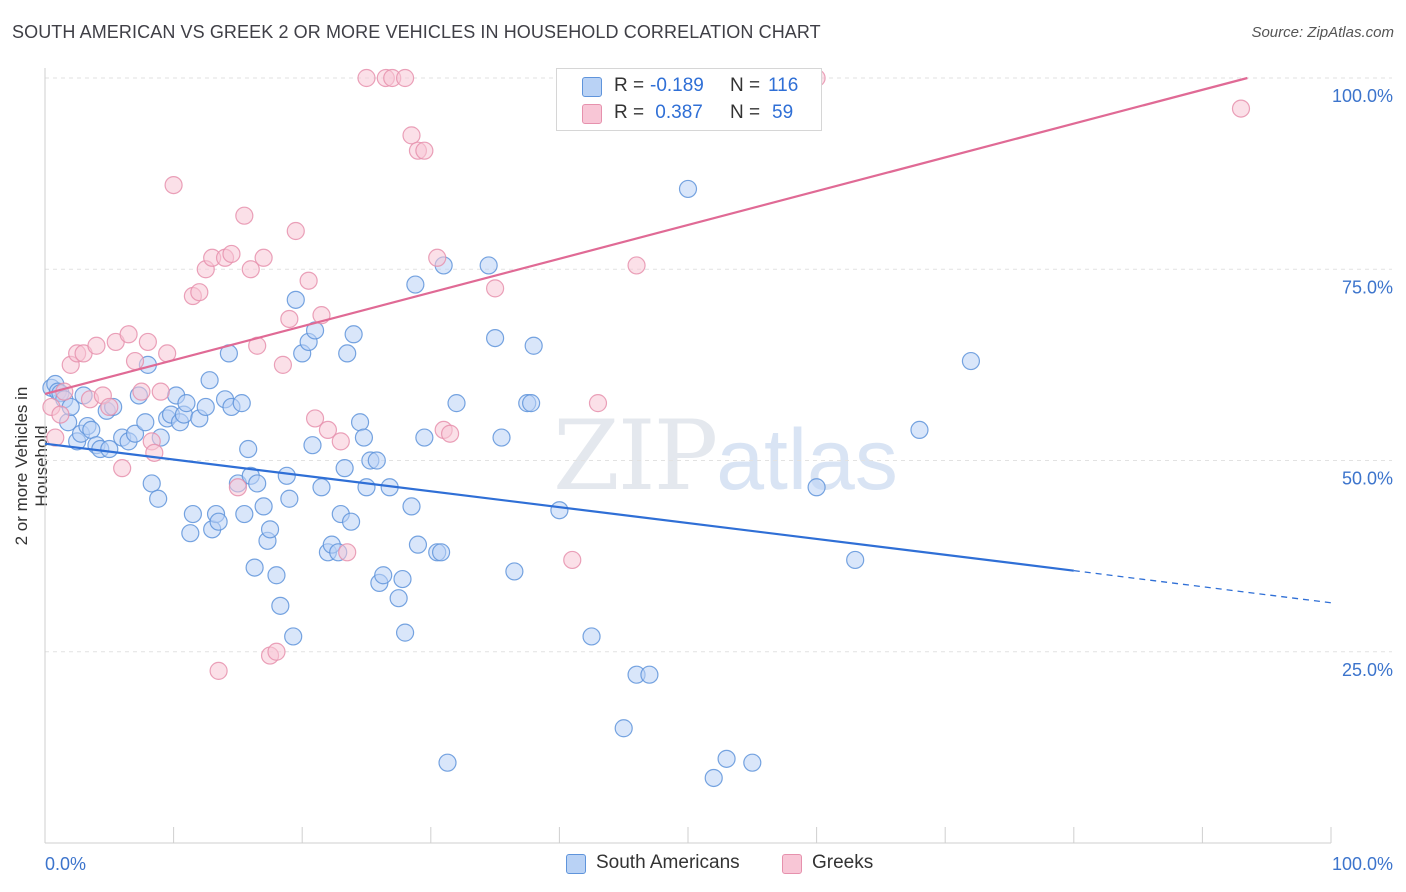  I want to click on legend-r-value: -0.189, so click(677, 85).